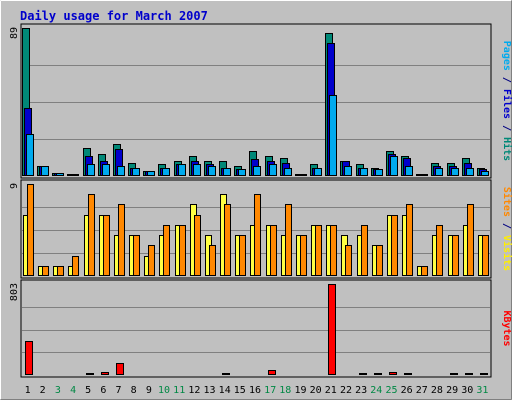  I want to click on x-tick-day-14: 14, so click(225, 390).